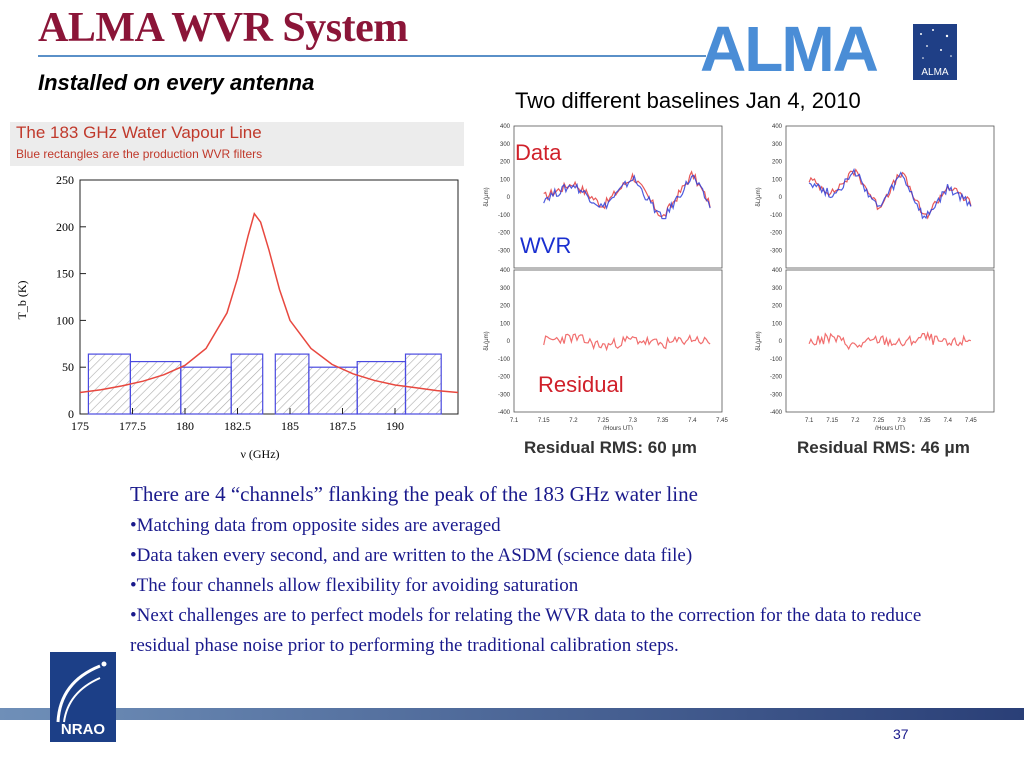 This screenshot has height=768, width=1024. What do you see at coordinates (514, 421) in the screenshot?
I see `x-tick-label: 7.1` at bounding box center [514, 421].